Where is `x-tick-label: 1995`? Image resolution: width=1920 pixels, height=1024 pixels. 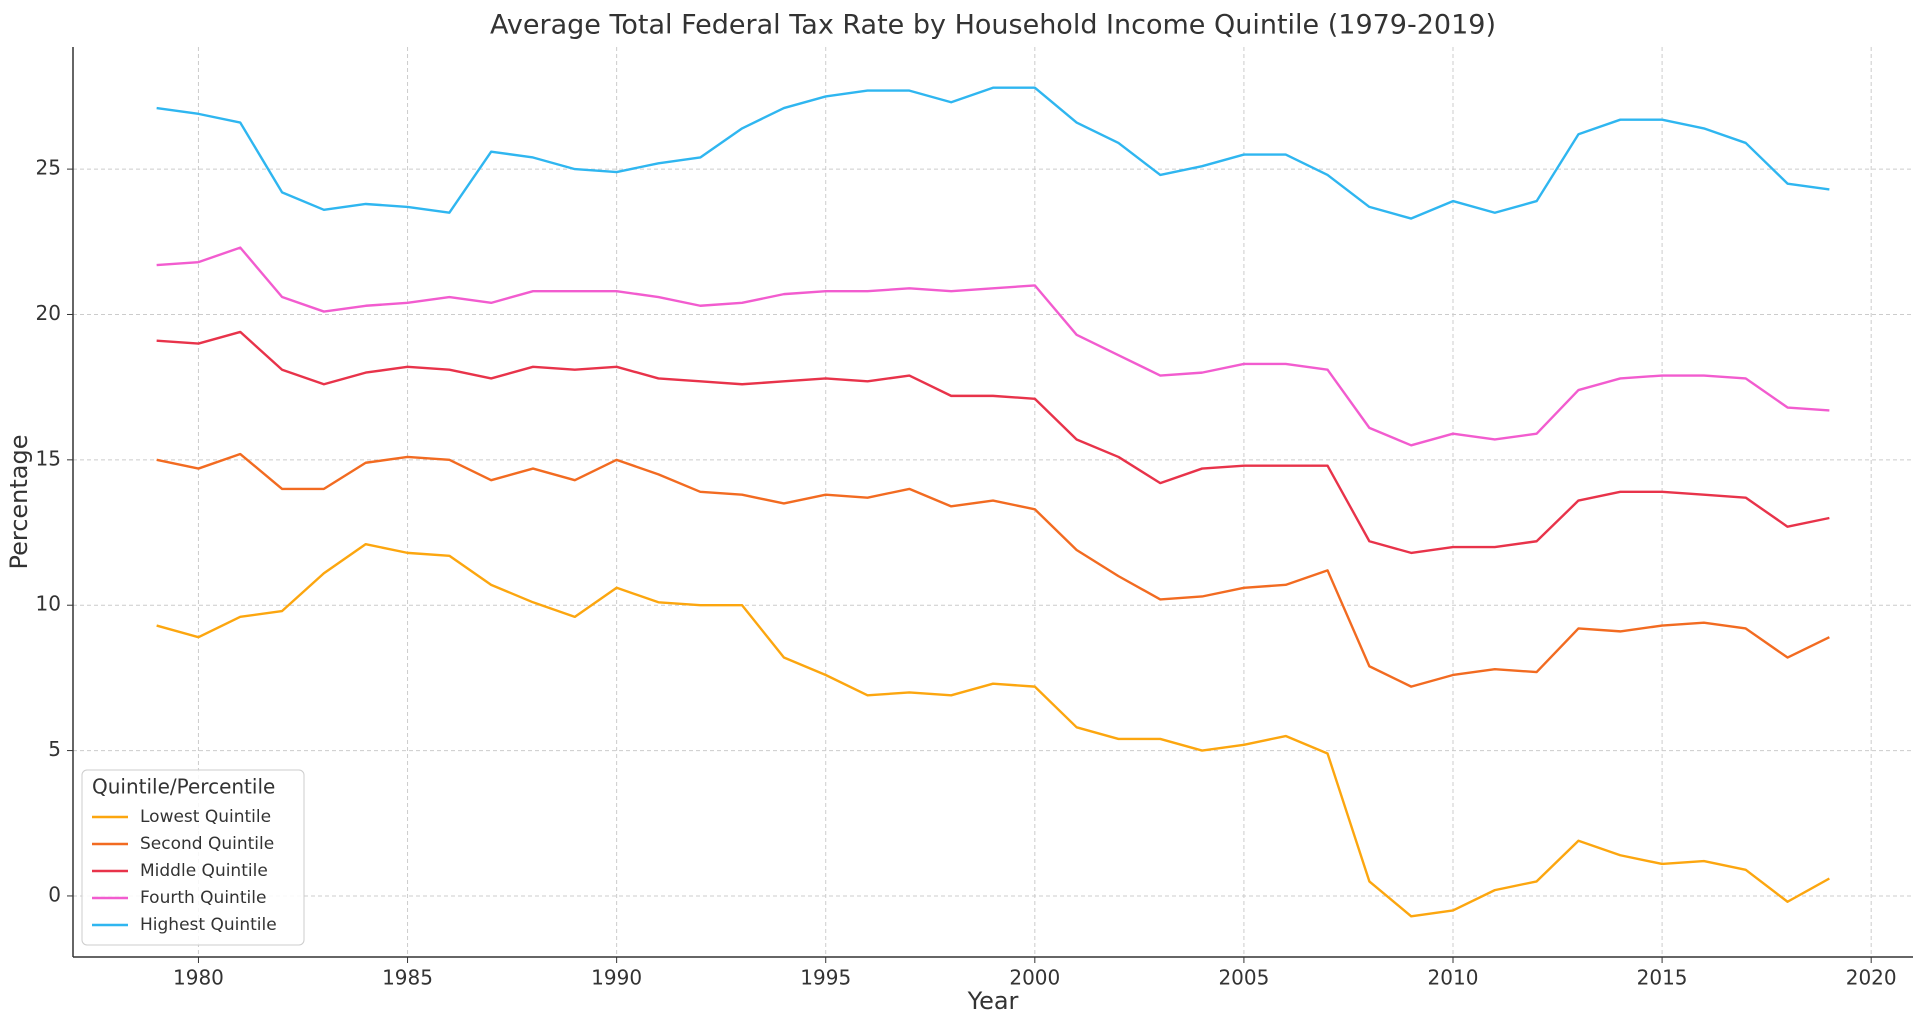 x-tick-label: 1995 is located at coordinates (825, 978).